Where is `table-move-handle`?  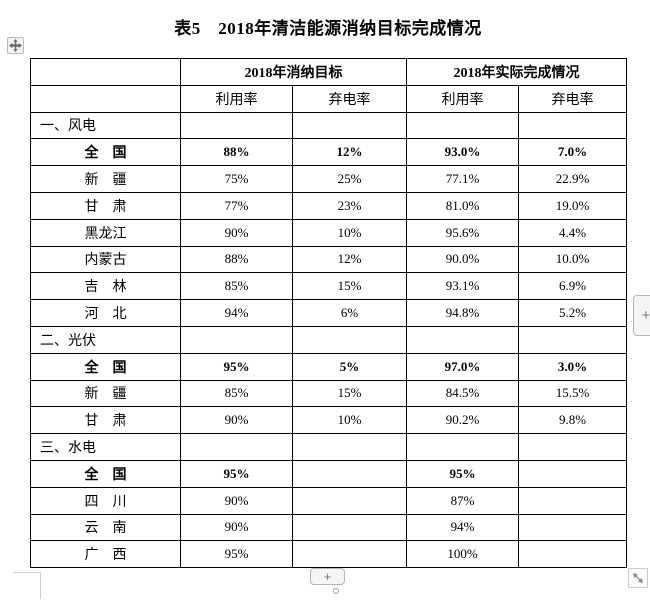
table-move-handle is located at coordinates (15, 45).